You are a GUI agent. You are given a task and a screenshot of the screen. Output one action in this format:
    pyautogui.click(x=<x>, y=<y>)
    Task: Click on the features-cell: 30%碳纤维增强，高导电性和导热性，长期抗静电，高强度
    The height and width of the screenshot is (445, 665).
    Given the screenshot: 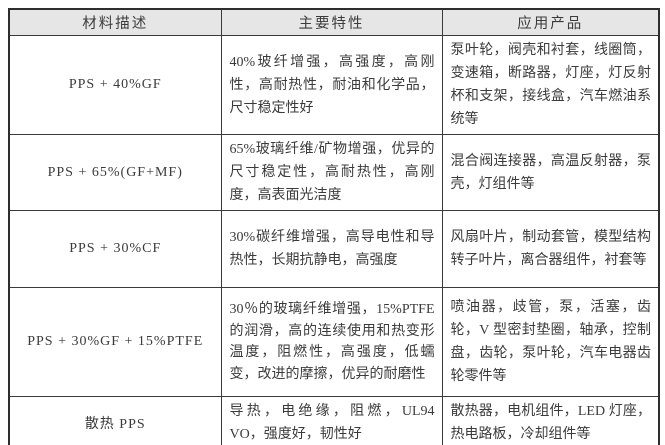 What is the action you would take?
    pyautogui.click(x=331, y=249)
    